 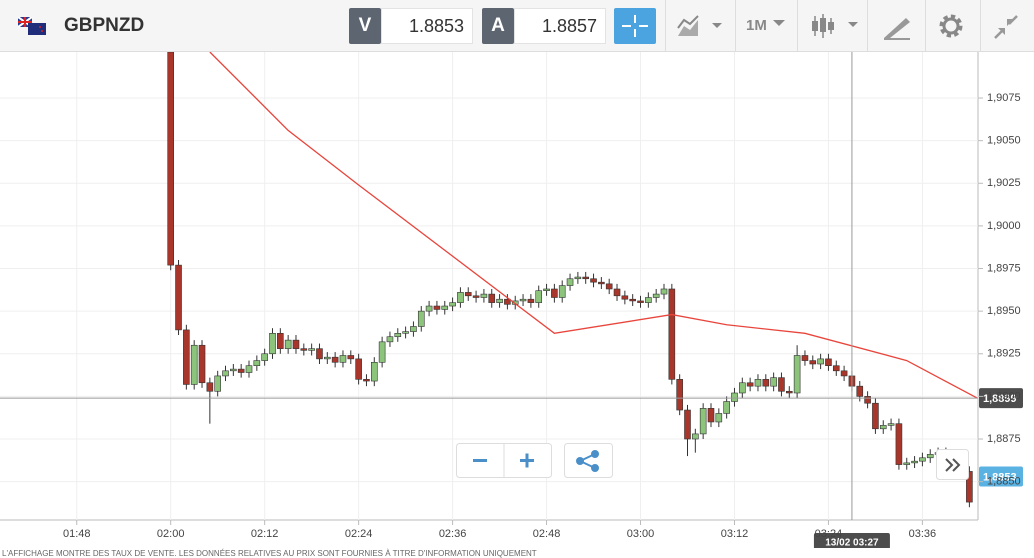 What do you see at coordinates (852, 543) in the screenshot?
I see `crosshair-x-label: 13/02 03:27` at bounding box center [852, 543].